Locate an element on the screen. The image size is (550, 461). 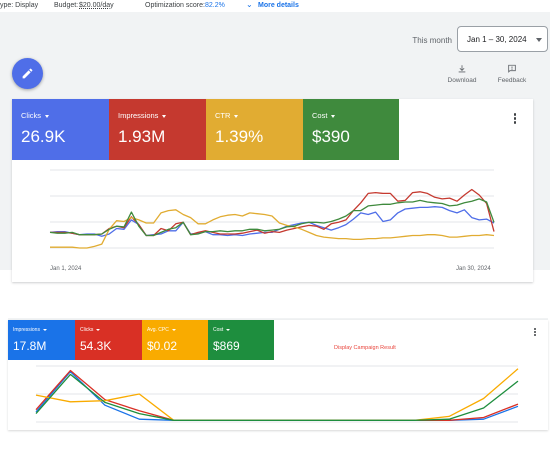
x-axis-start-label: Jan 1, 2024 is located at coordinates (66, 269).